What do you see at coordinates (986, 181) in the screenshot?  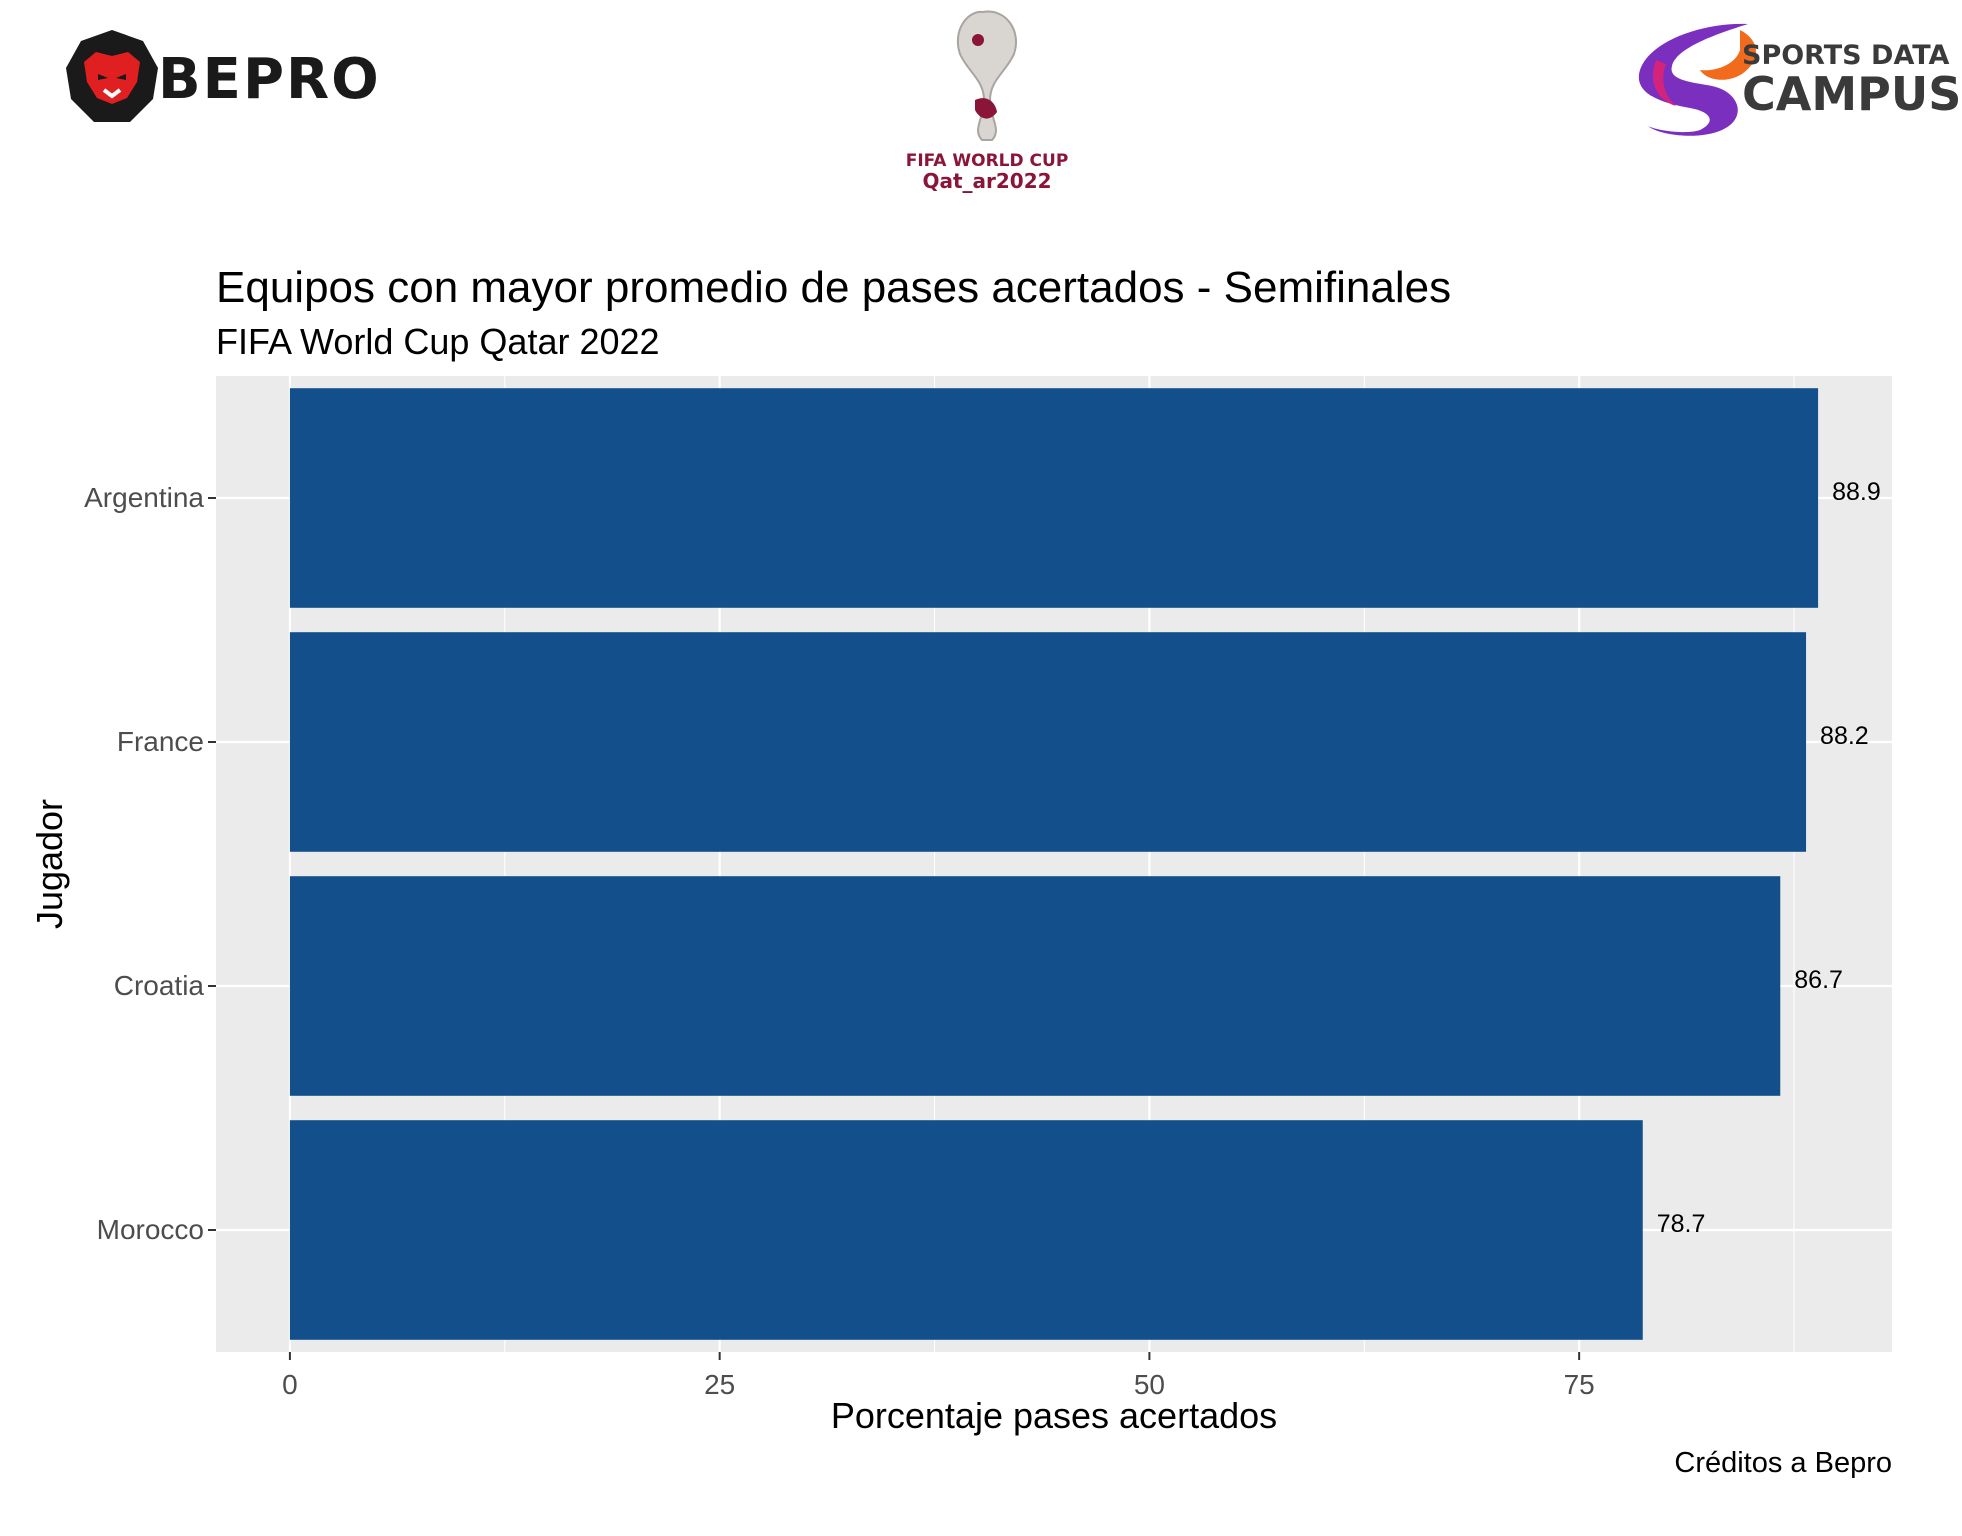 I see `world-cup-text-2: Qat_ar2022` at bounding box center [986, 181].